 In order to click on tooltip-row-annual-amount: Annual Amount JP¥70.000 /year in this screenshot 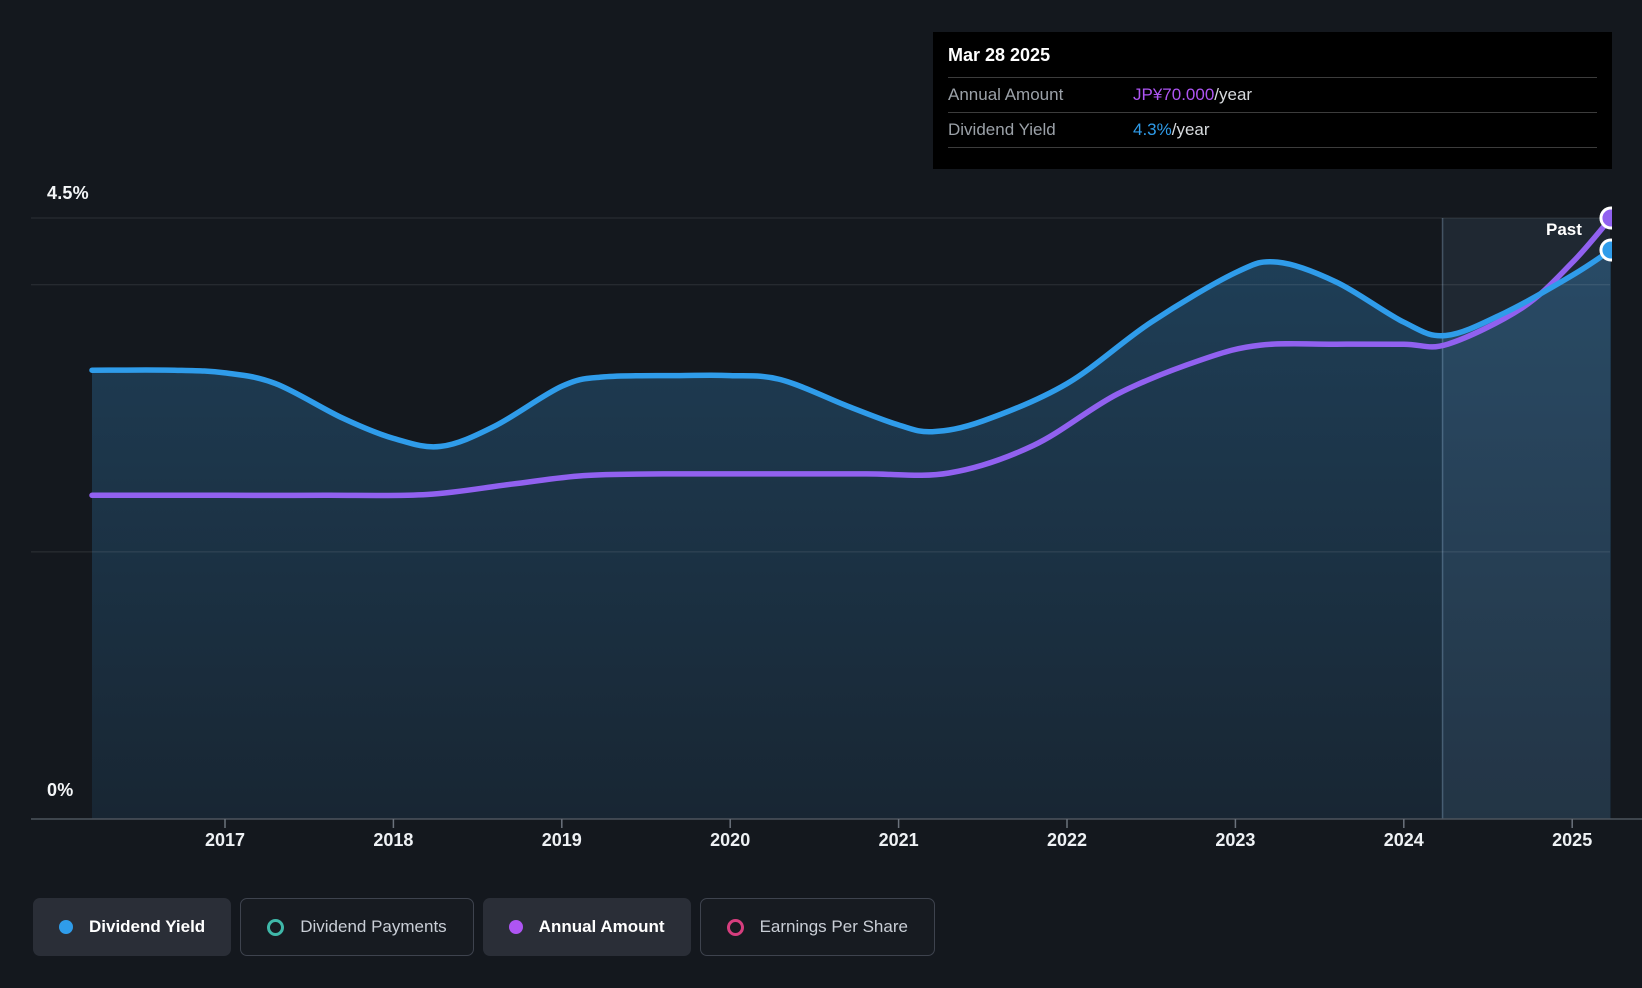, I will do `click(1272, 94)`.